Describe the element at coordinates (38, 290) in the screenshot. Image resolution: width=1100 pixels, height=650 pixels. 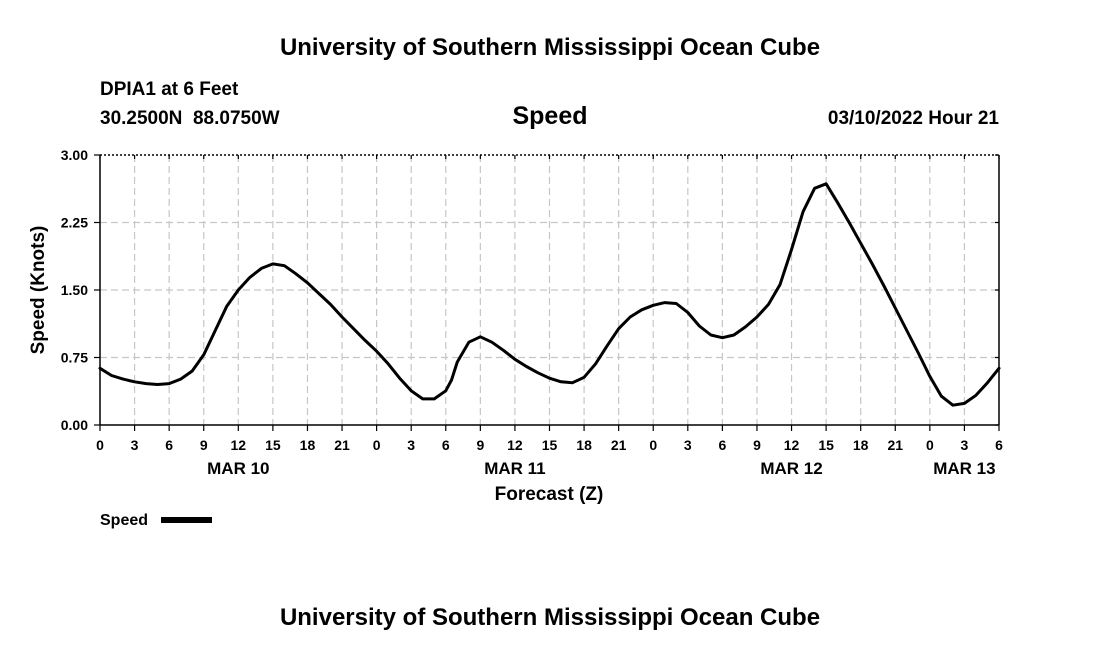
I see `y-axis-label: Speed (Knots)` at that location.